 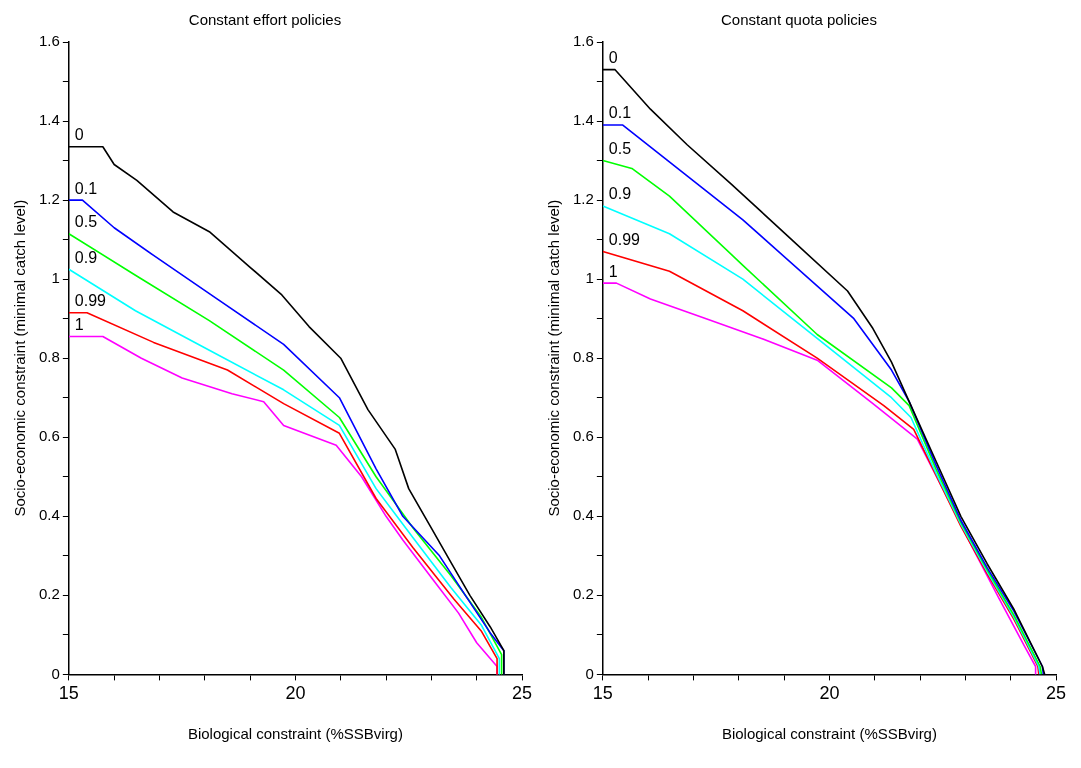 I want to click on chart-title: Constant quota policies, so click(x=799, y=20).